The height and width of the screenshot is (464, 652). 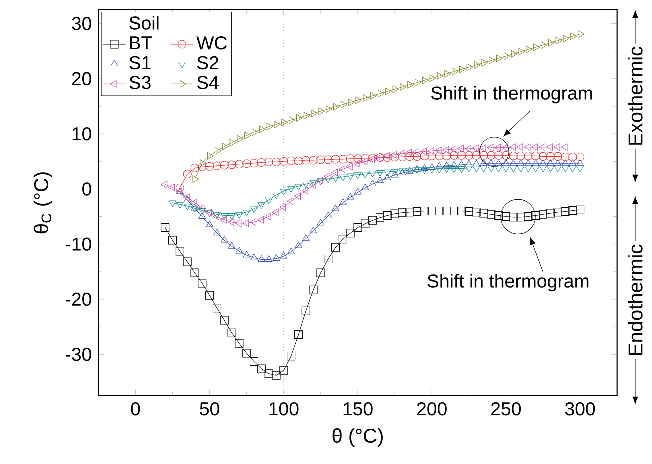 What do you see at coordinates (211, 43) in the screenshot?
I see `legend-label: WC` at bounding box center [211, 43].